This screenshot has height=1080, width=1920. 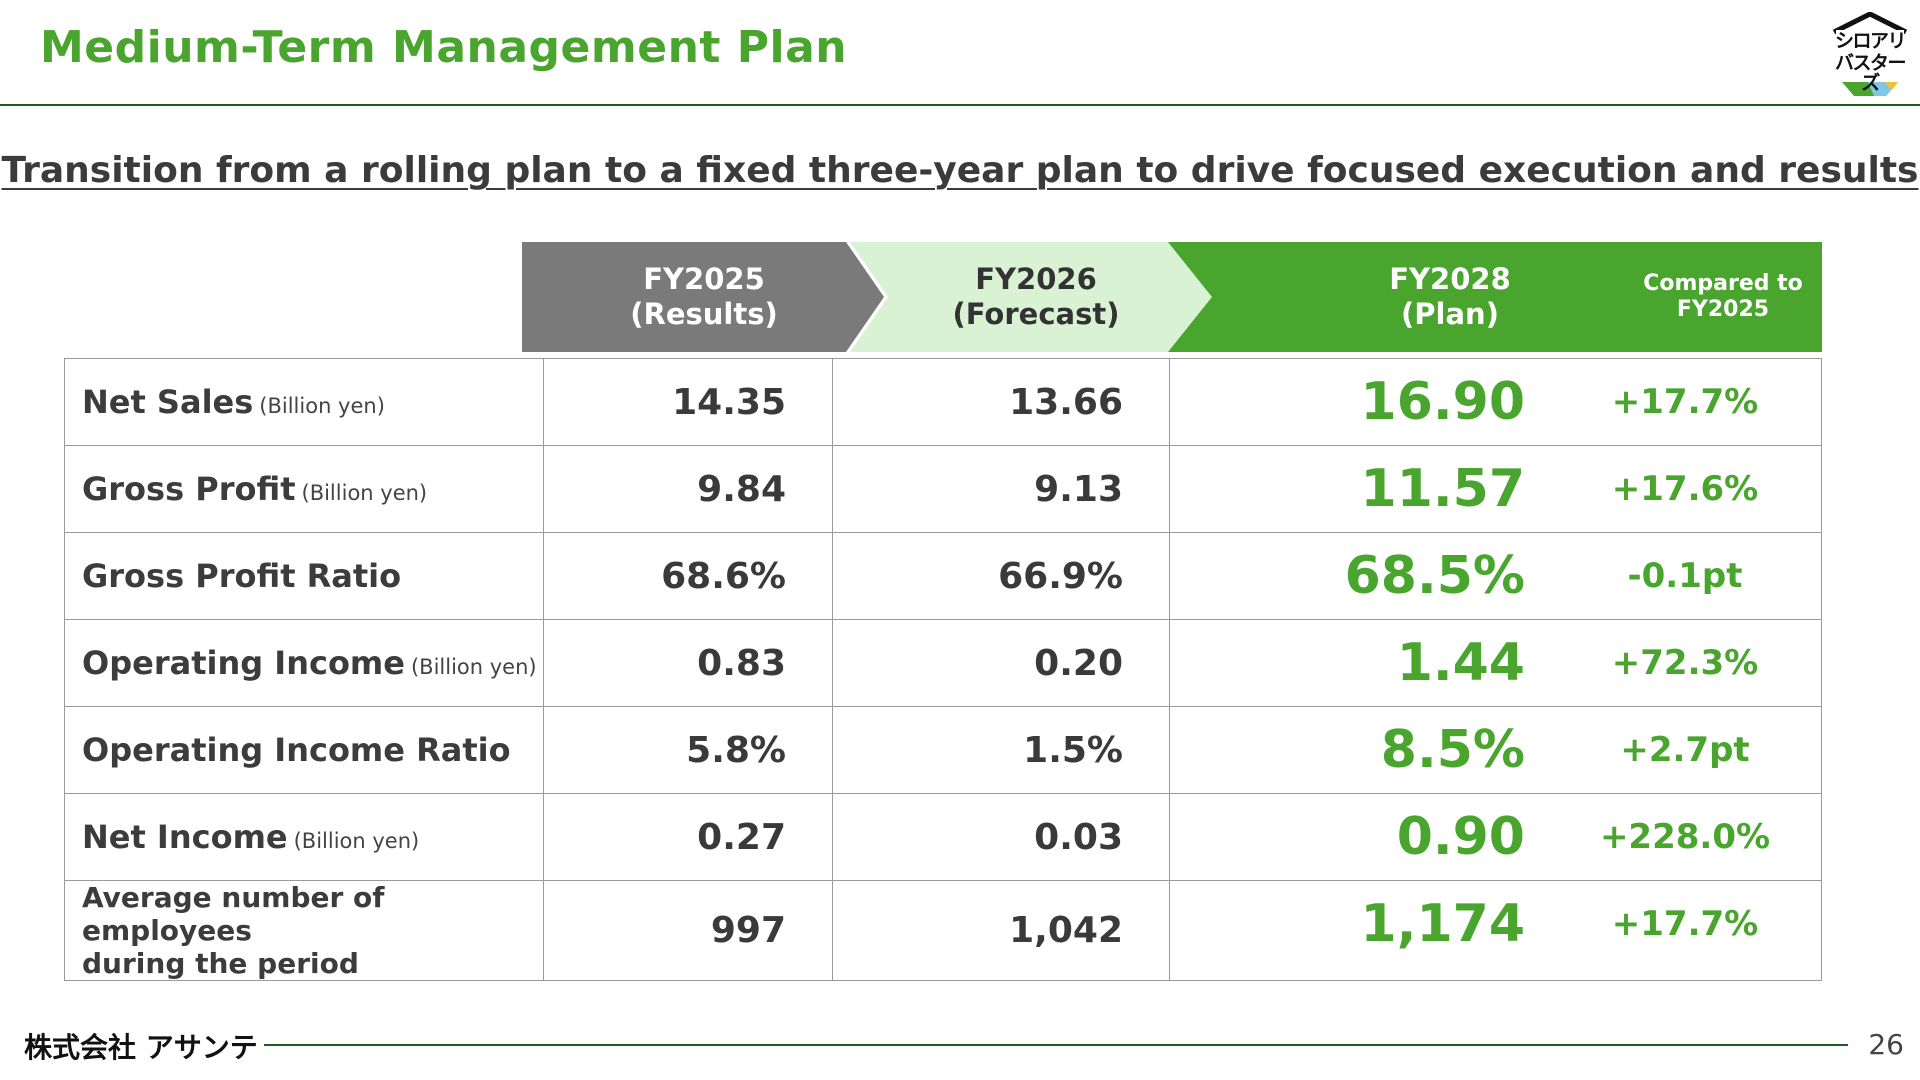 What do you see at coordinates (1442, 924) in the screenshot?
I see `fy2028-value: 1,174` at bounding box center [1442, 924].